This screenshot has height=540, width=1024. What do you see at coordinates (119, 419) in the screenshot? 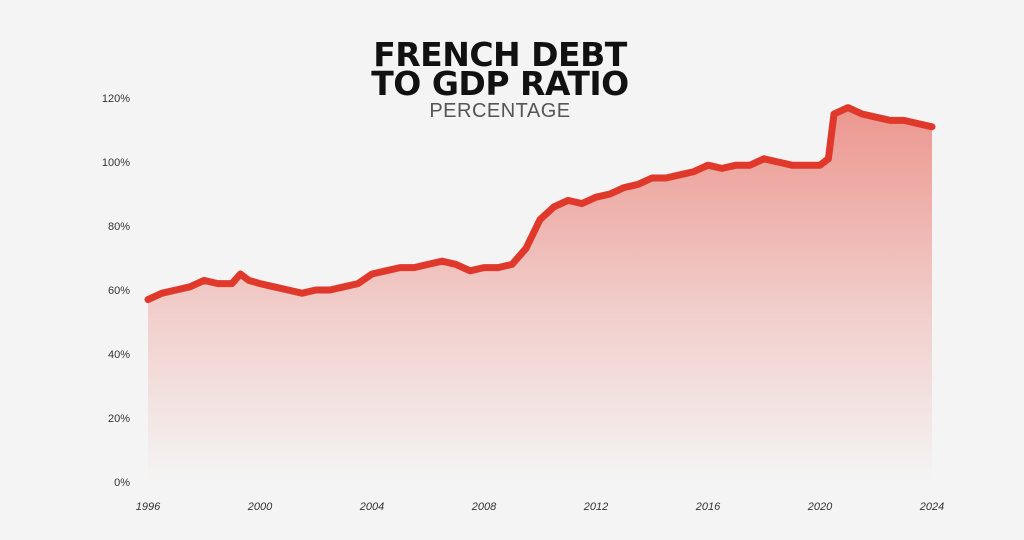
I see `y-tick-label: 20%` at bounding box center [119, 419].